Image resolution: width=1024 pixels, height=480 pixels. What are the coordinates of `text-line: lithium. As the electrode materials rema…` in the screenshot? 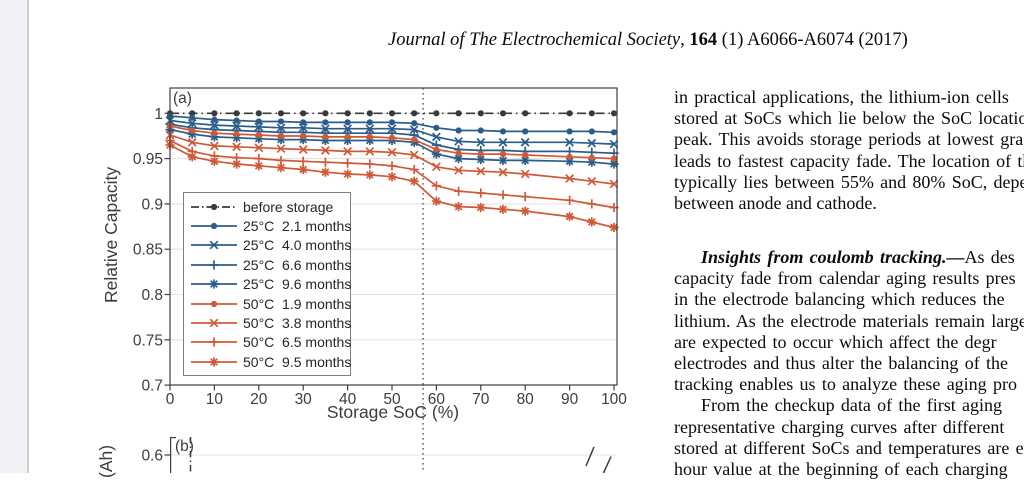 It's located at (849, 320).